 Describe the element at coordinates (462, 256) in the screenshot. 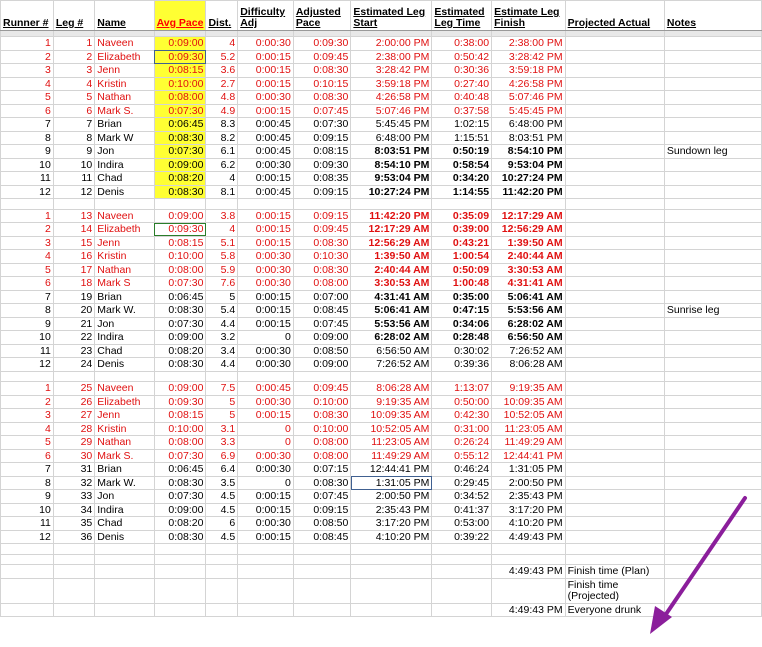

I see `leg-time-cell: 1:00:54` at that location.